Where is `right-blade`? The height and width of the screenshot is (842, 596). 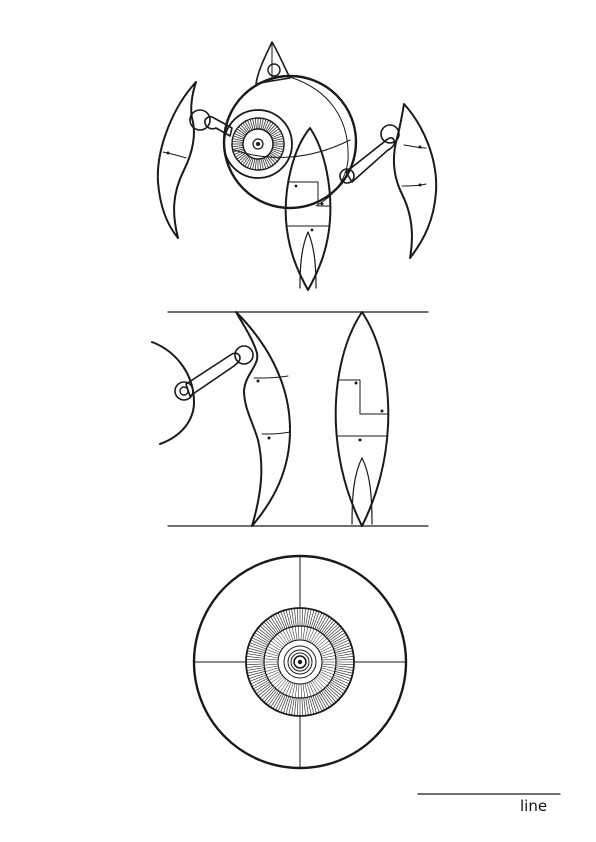
right-blade is located at coordinates (415, 181).